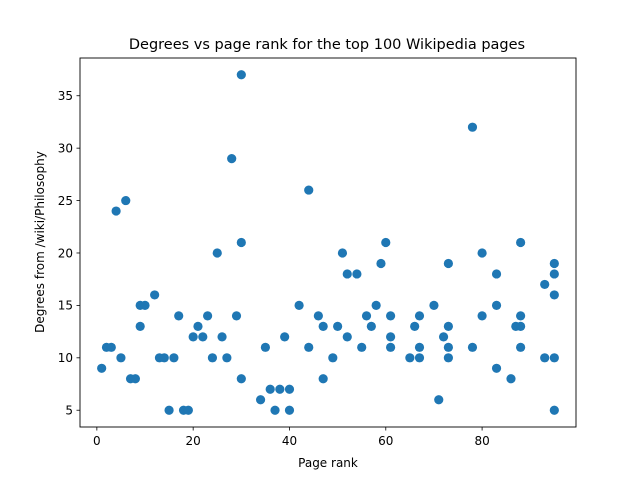 The height and width of the screenshot is (480, 640). Describe the element at coordinates (65, 201) in the screenshot. I see `y-tick-label: 25` at that location.